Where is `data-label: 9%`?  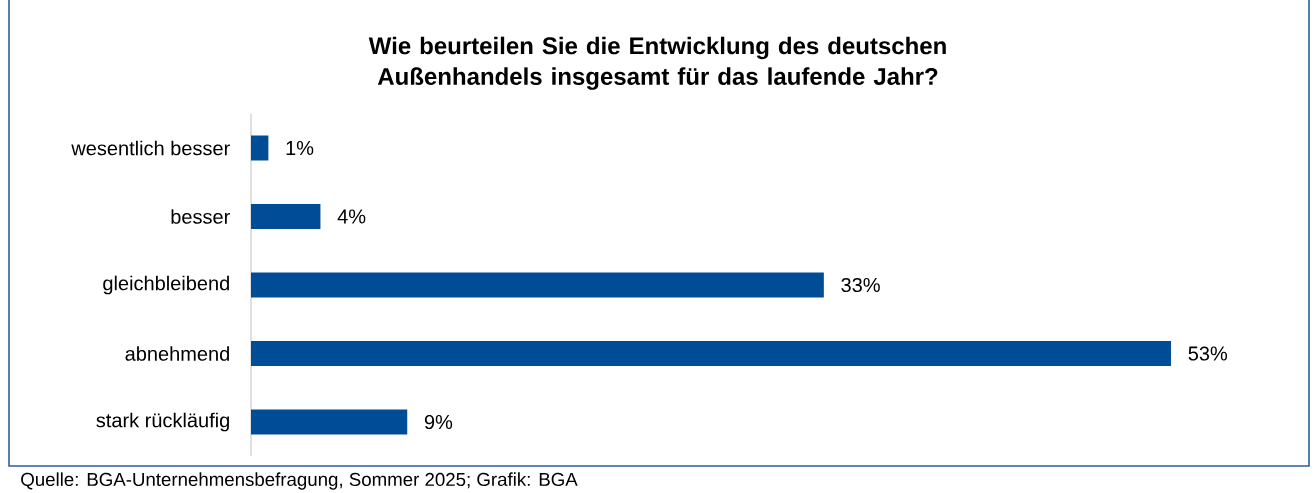
data-label: 9% is located at coordinates (438, 422).